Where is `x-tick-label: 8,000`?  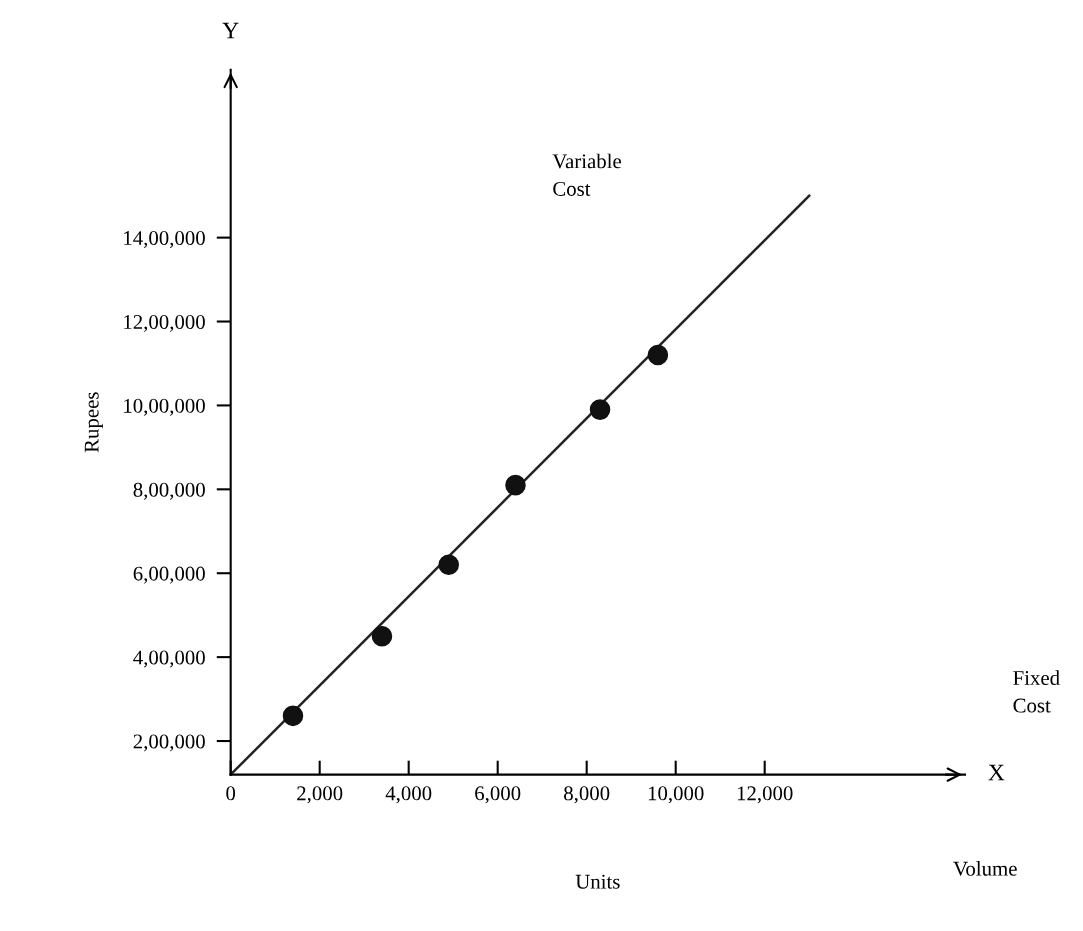
x-tick-label: 8,000 is located at coordinates (587, 795).